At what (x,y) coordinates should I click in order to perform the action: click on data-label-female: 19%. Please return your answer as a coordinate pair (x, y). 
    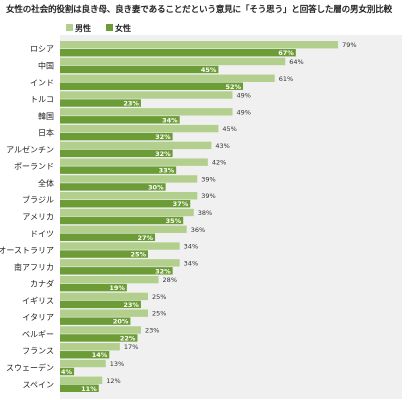
    Looking at the image, I should click on (117, 288).